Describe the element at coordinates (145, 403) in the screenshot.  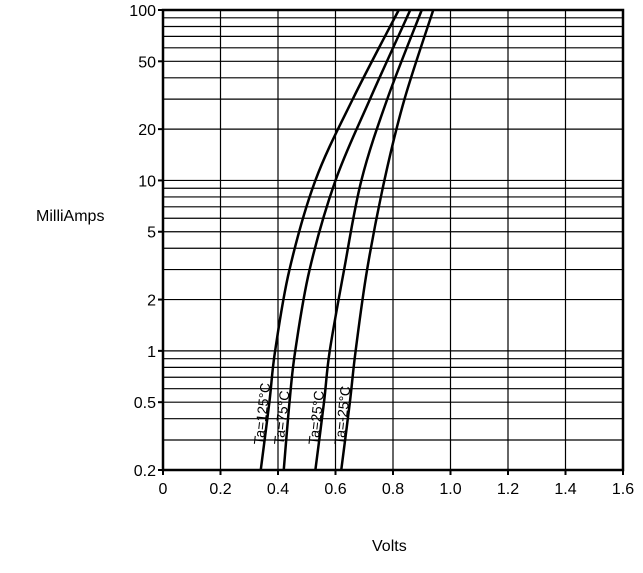
I see `y-tick-label: 0.5` at that location.